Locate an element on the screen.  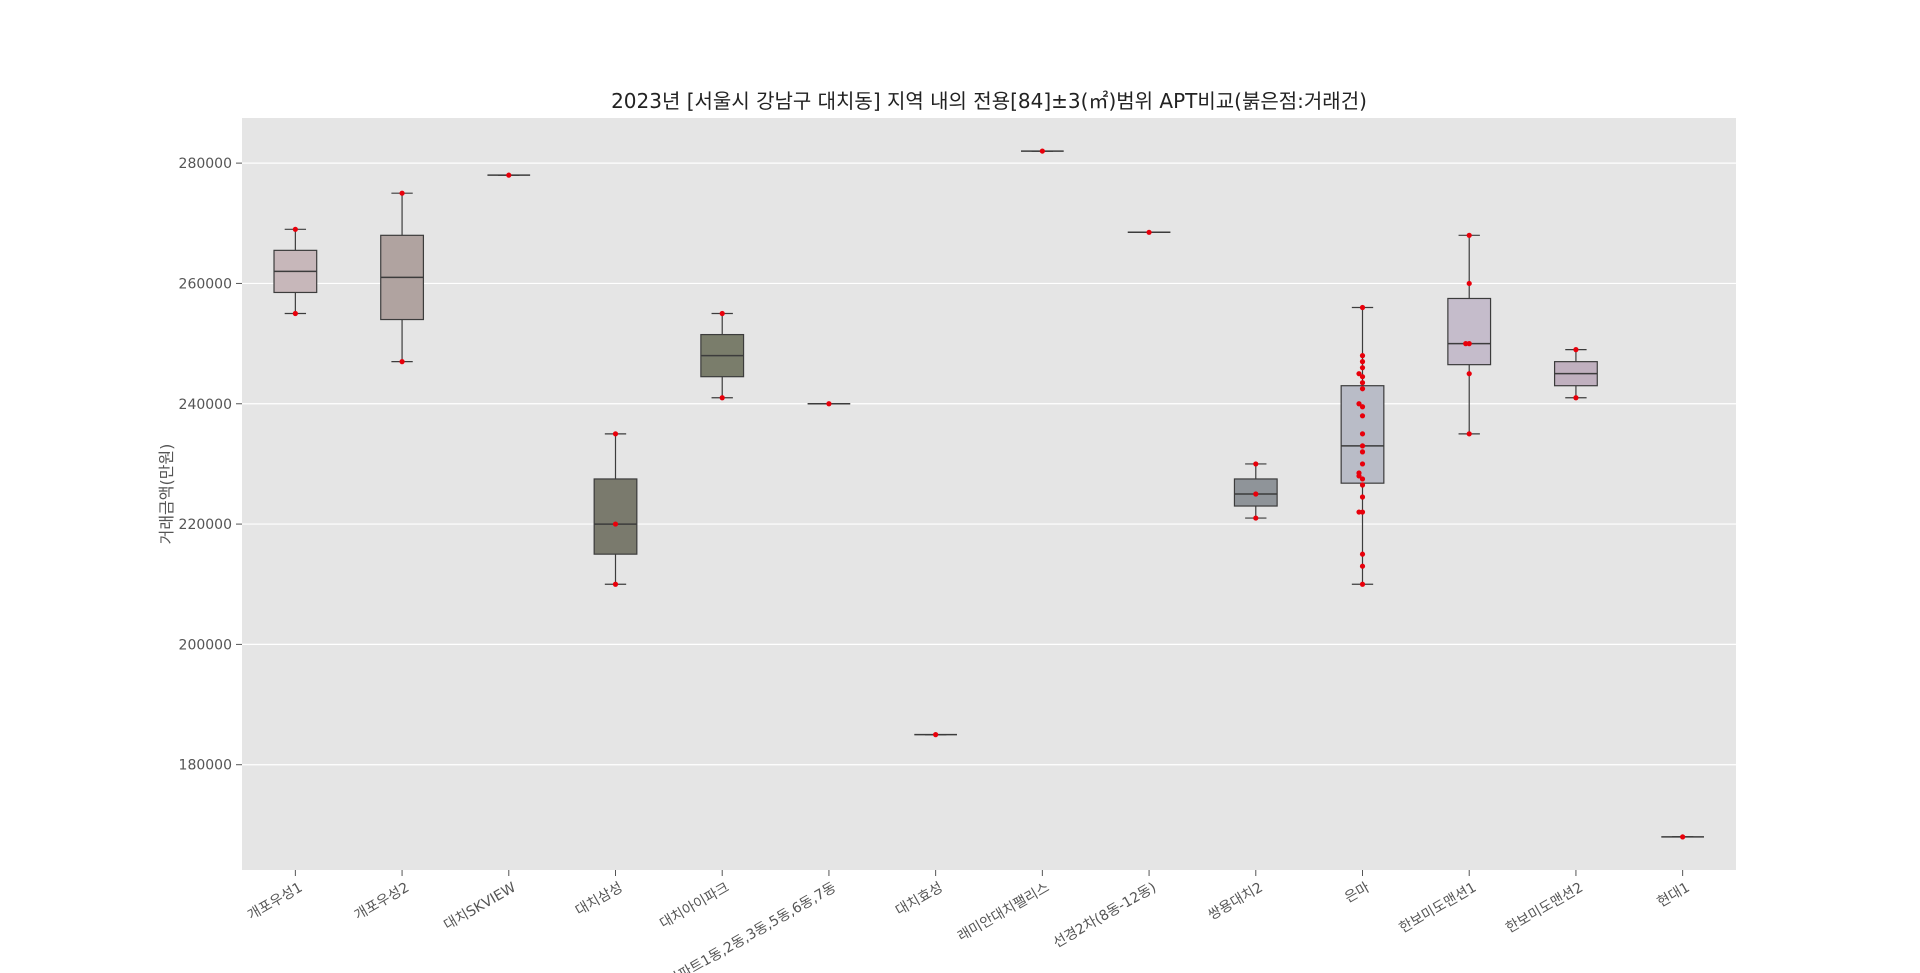
x-tick-label: 개포우성2 is located at coordinates (382, 902).